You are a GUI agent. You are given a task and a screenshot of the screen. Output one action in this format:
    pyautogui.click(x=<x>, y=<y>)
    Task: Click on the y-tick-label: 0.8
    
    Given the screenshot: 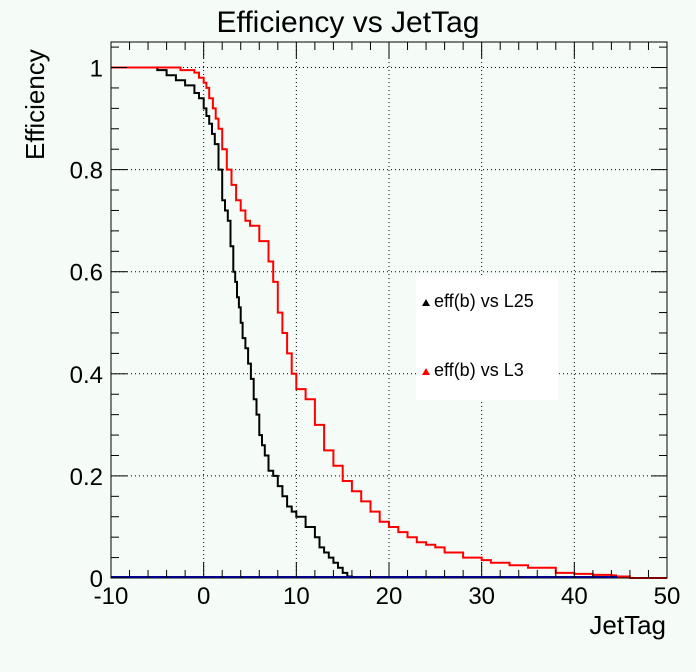 What is the action you would take?
    pyautogui.click(x=86, y=171)
    